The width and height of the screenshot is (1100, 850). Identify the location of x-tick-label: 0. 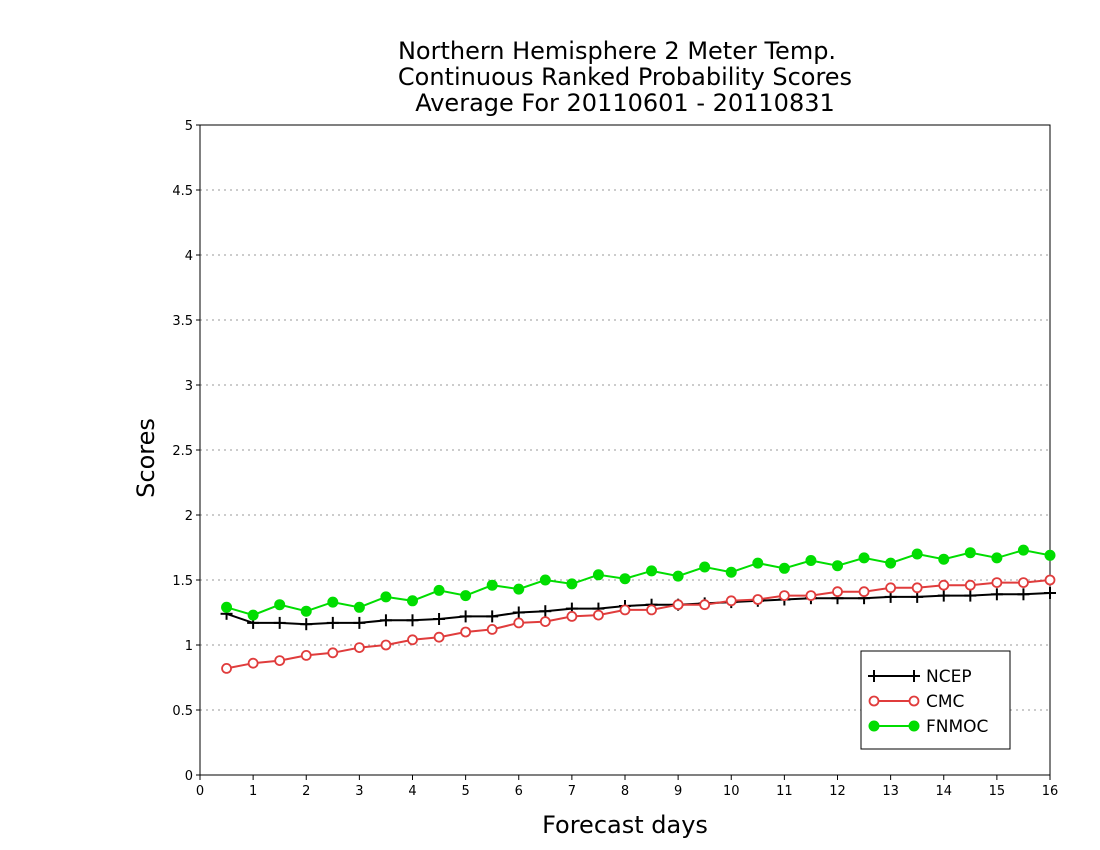
(200, 791).